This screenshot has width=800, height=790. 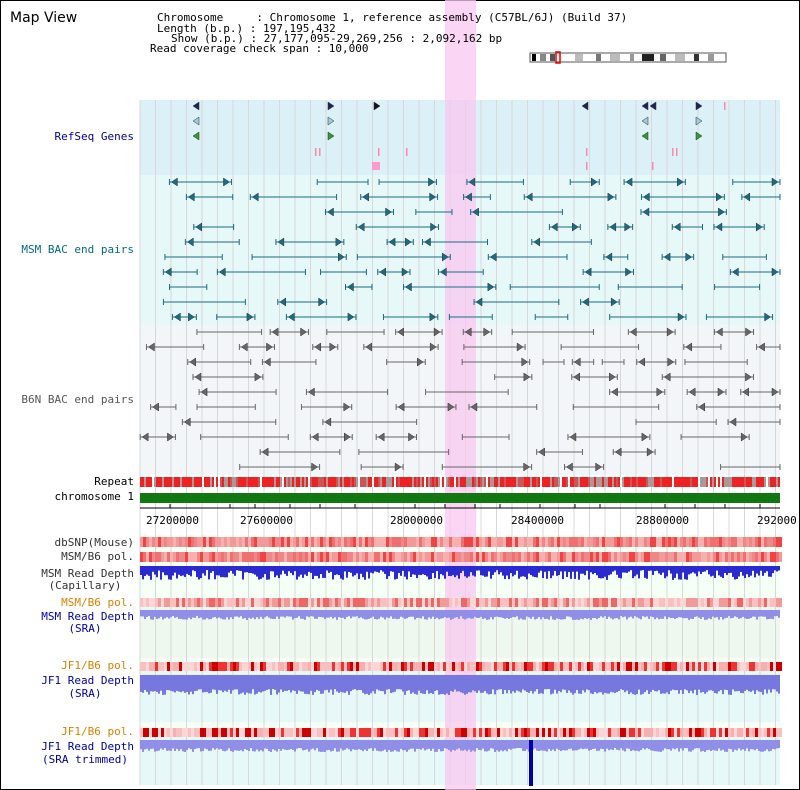 What do you see at coordinates (376, 166) in the screenshot?
I see `refseq-transcript-block` at bounding box center [376, 166].